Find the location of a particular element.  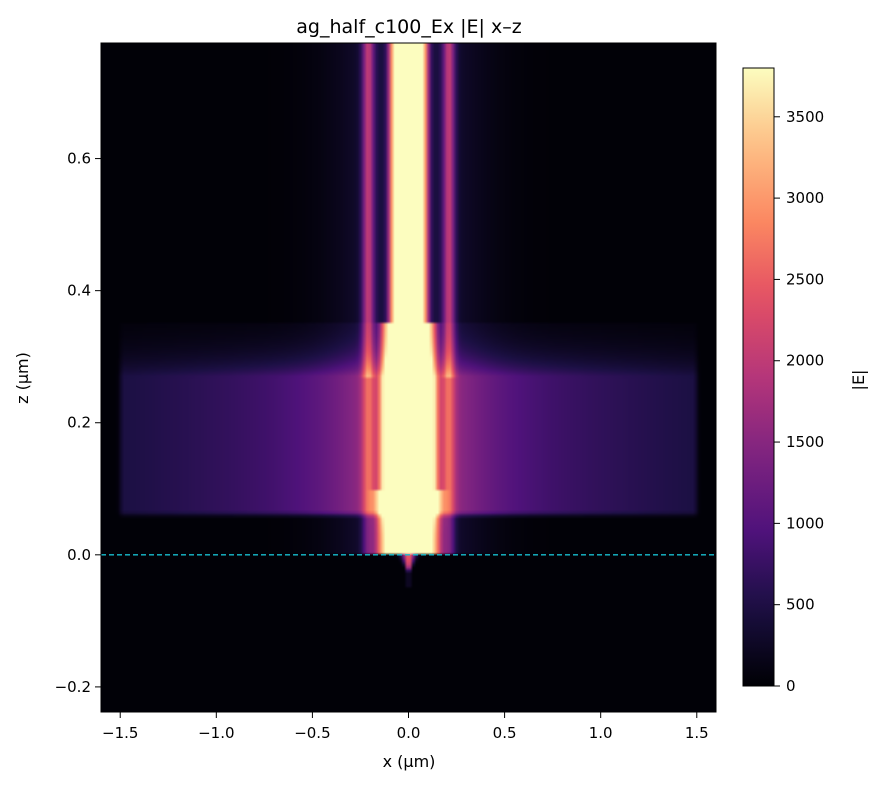

x-axis-label: x (µm) is located at coordinates (409, 761).